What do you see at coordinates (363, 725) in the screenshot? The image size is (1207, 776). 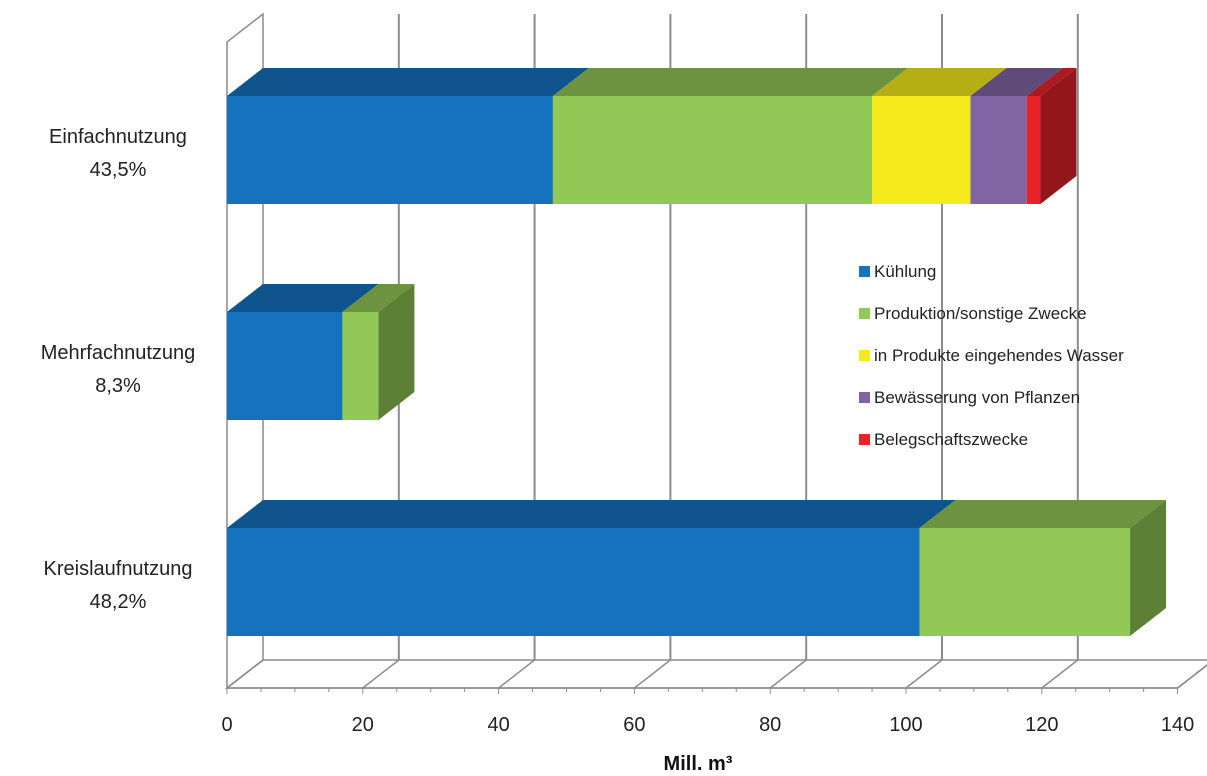 I see `x-tick-label: 20` at bounding box center [363, 725].